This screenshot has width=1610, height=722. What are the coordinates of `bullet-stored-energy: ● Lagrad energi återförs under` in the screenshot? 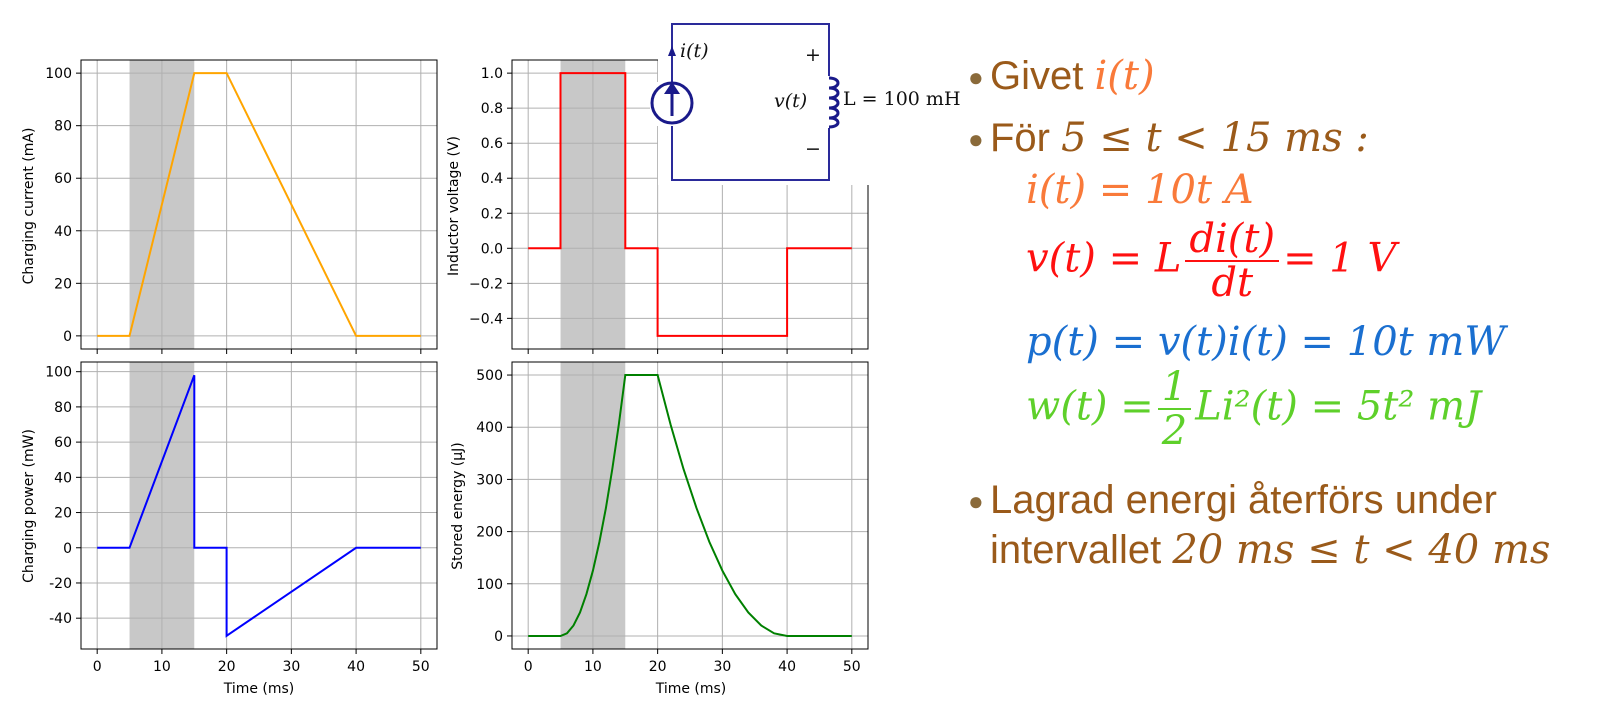 It's located at (1232, 500).